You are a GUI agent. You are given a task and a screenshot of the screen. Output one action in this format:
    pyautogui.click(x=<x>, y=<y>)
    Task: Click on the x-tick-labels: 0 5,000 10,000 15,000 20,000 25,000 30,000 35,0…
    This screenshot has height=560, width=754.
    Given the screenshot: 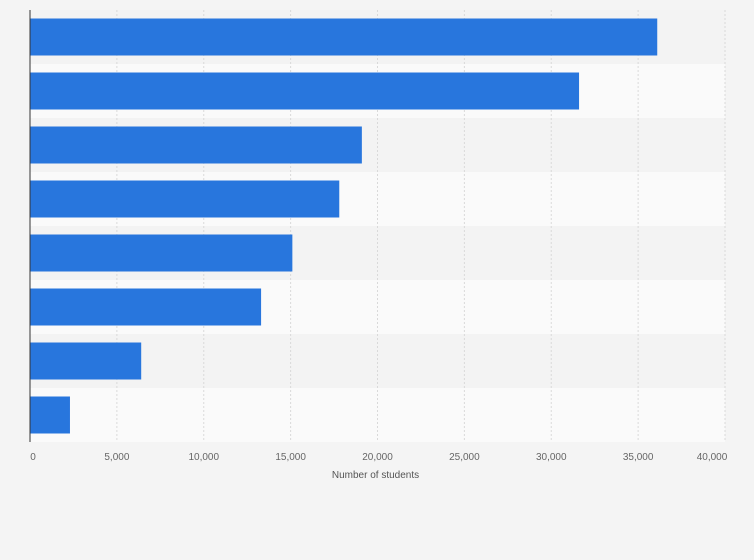 What is the action you would take?
    pyautogui.click(x=379, y=457)
    